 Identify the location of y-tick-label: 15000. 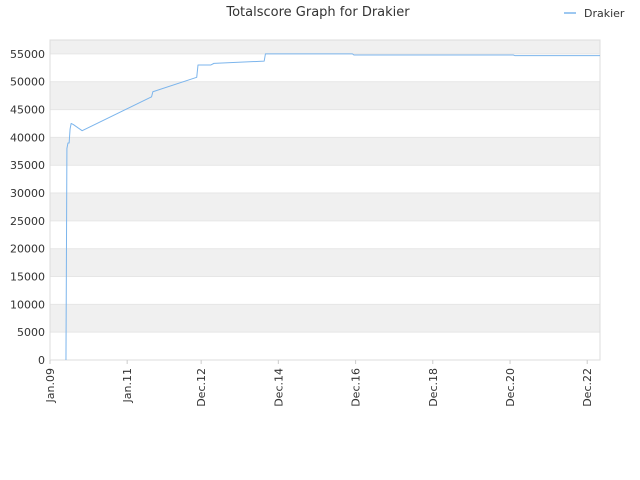
(27, 277).